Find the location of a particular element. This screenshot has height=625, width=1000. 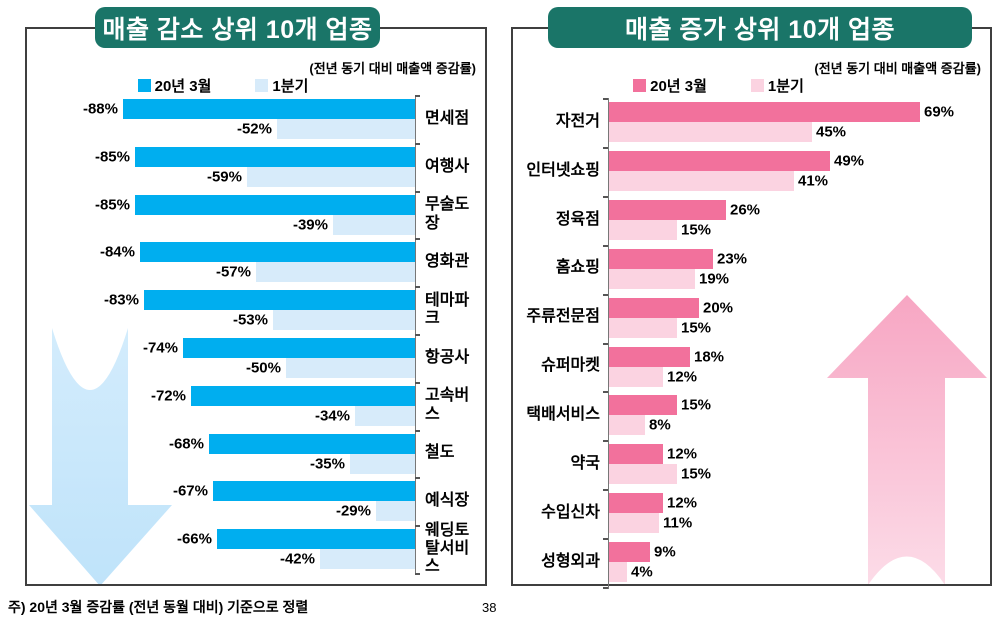

bar-value-label: -59% is located at coordinates (224, 177).